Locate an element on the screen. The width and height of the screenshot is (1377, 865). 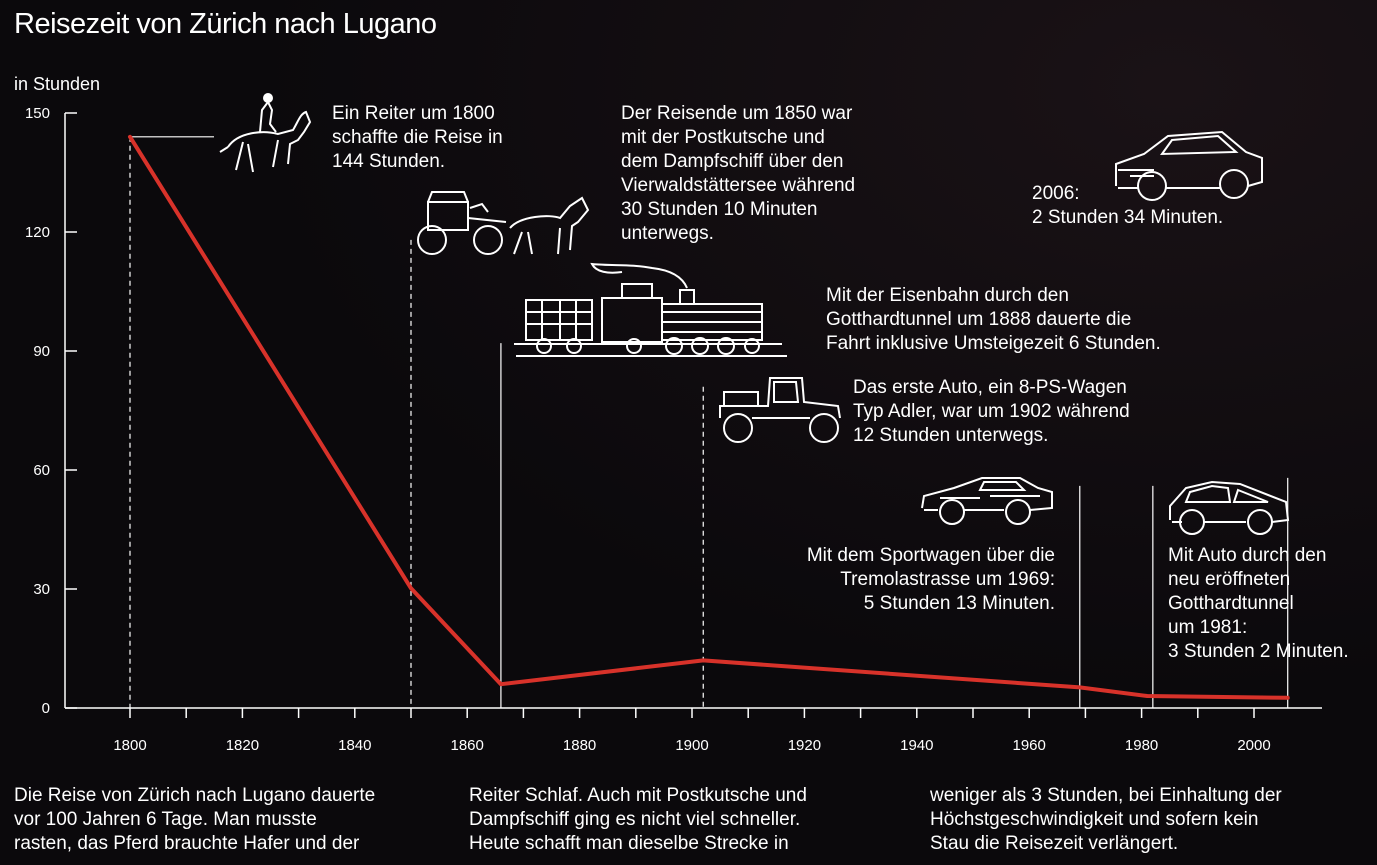
horse-carriage-icon is located at coordinates (503, 223).